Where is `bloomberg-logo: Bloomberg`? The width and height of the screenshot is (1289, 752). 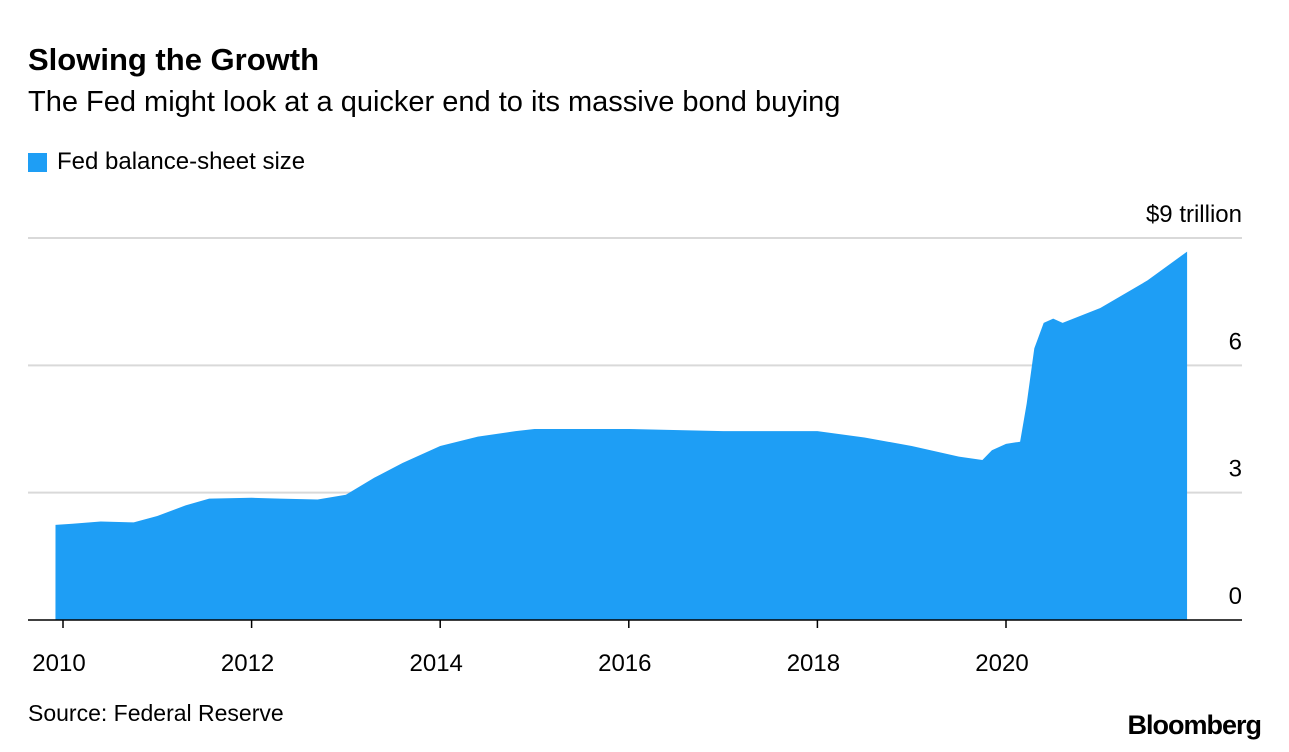
bloomberg-logo: Bloomberg is located at coordinates (1194, 725).